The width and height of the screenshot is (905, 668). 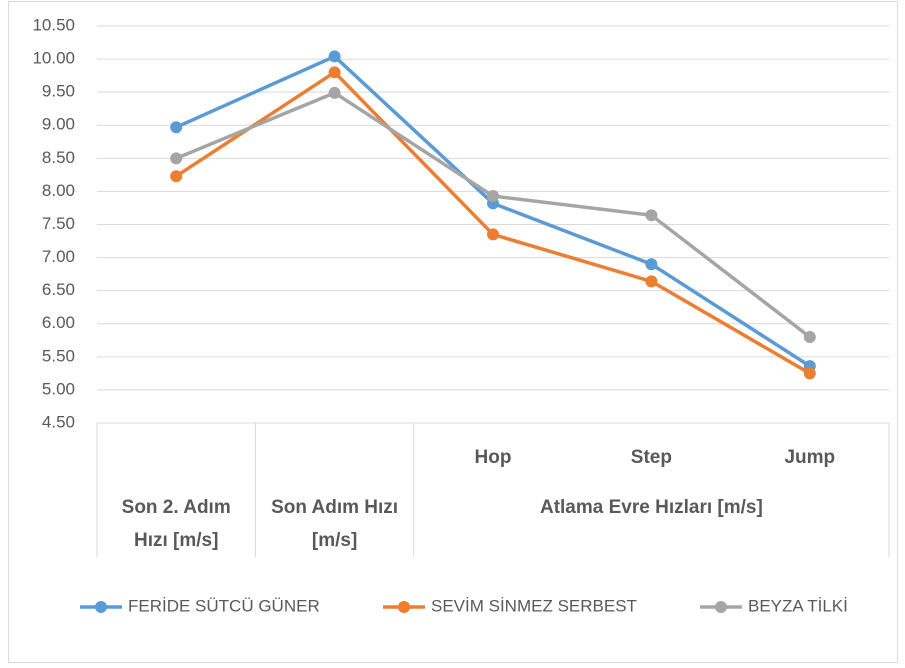 I want to click on y-tick-label: 6.50, so click(x=58, y=289).